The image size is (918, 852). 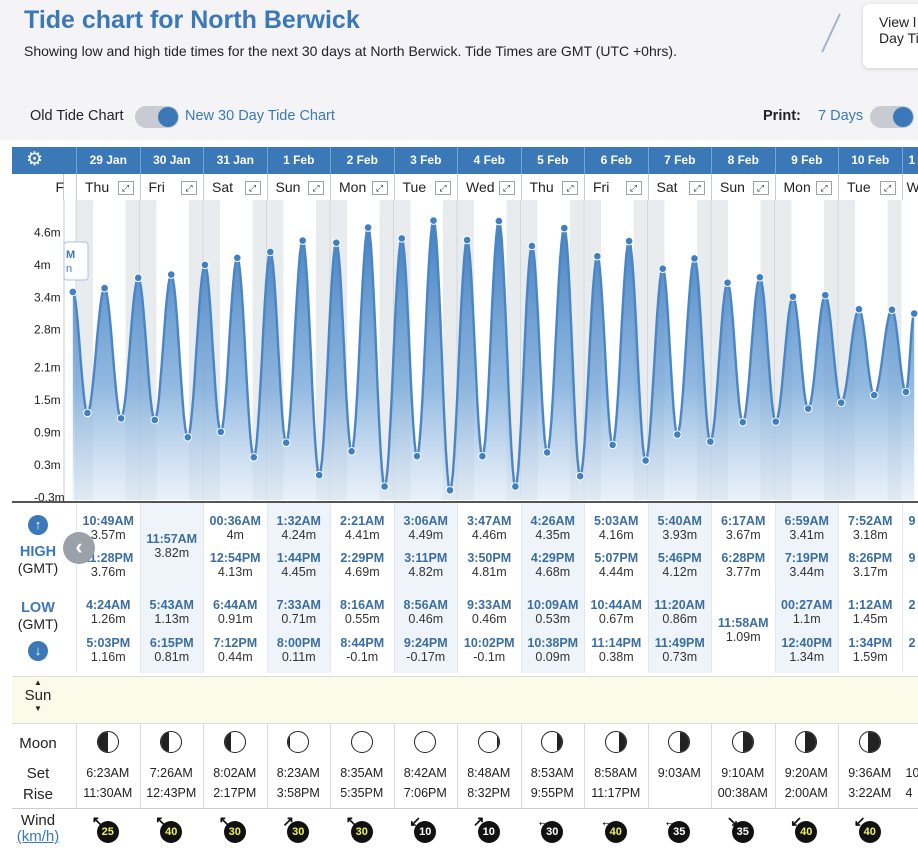 What do you see at coordinates (108, 160) in the screenshot?
I see `date-cell: 29 Jan` at bounding box center [108, 160].